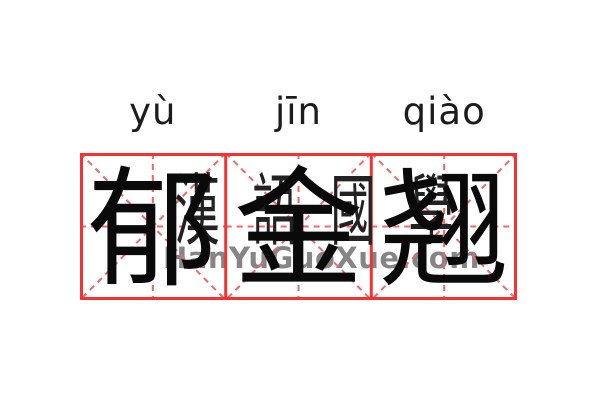 This screenshot has height=400, width=600. Describe the element at coordinates (353, 212) in the screenshot. I see `cjk-watermark-char-3: 國` at that location.